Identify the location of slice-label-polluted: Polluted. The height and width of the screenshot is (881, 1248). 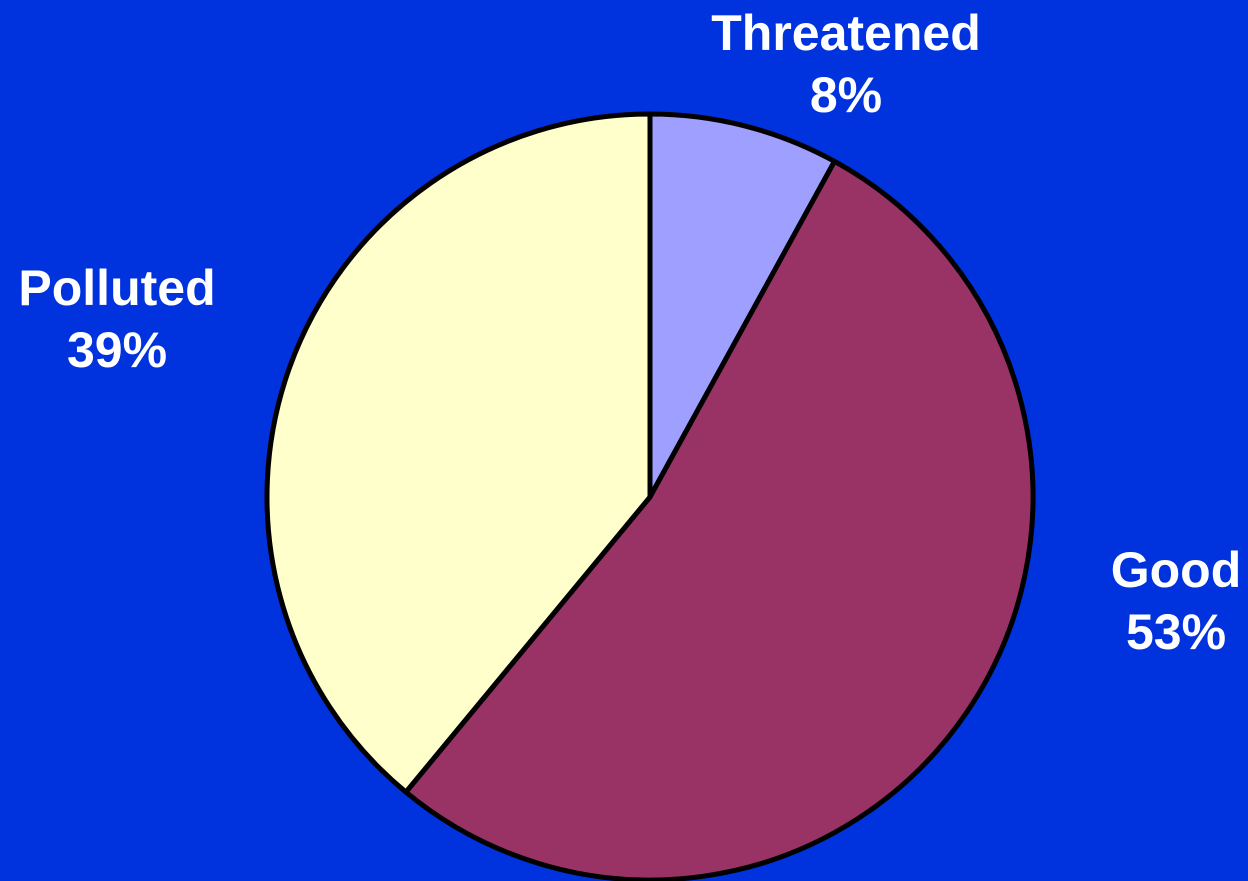
(116, 288).